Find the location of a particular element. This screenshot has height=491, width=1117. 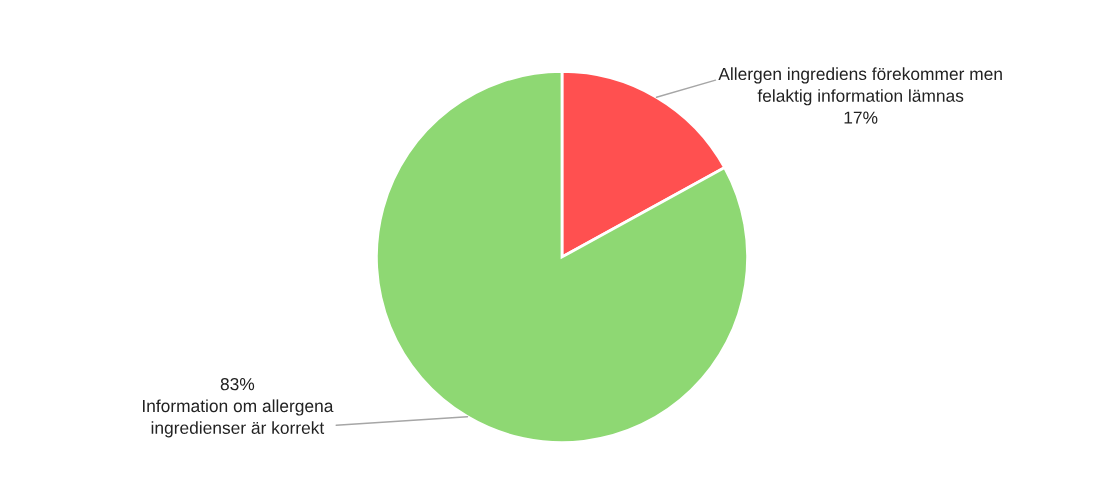

slice-label: Information om allergena ingredienser är korrekt is located at coordinates (238, 418).